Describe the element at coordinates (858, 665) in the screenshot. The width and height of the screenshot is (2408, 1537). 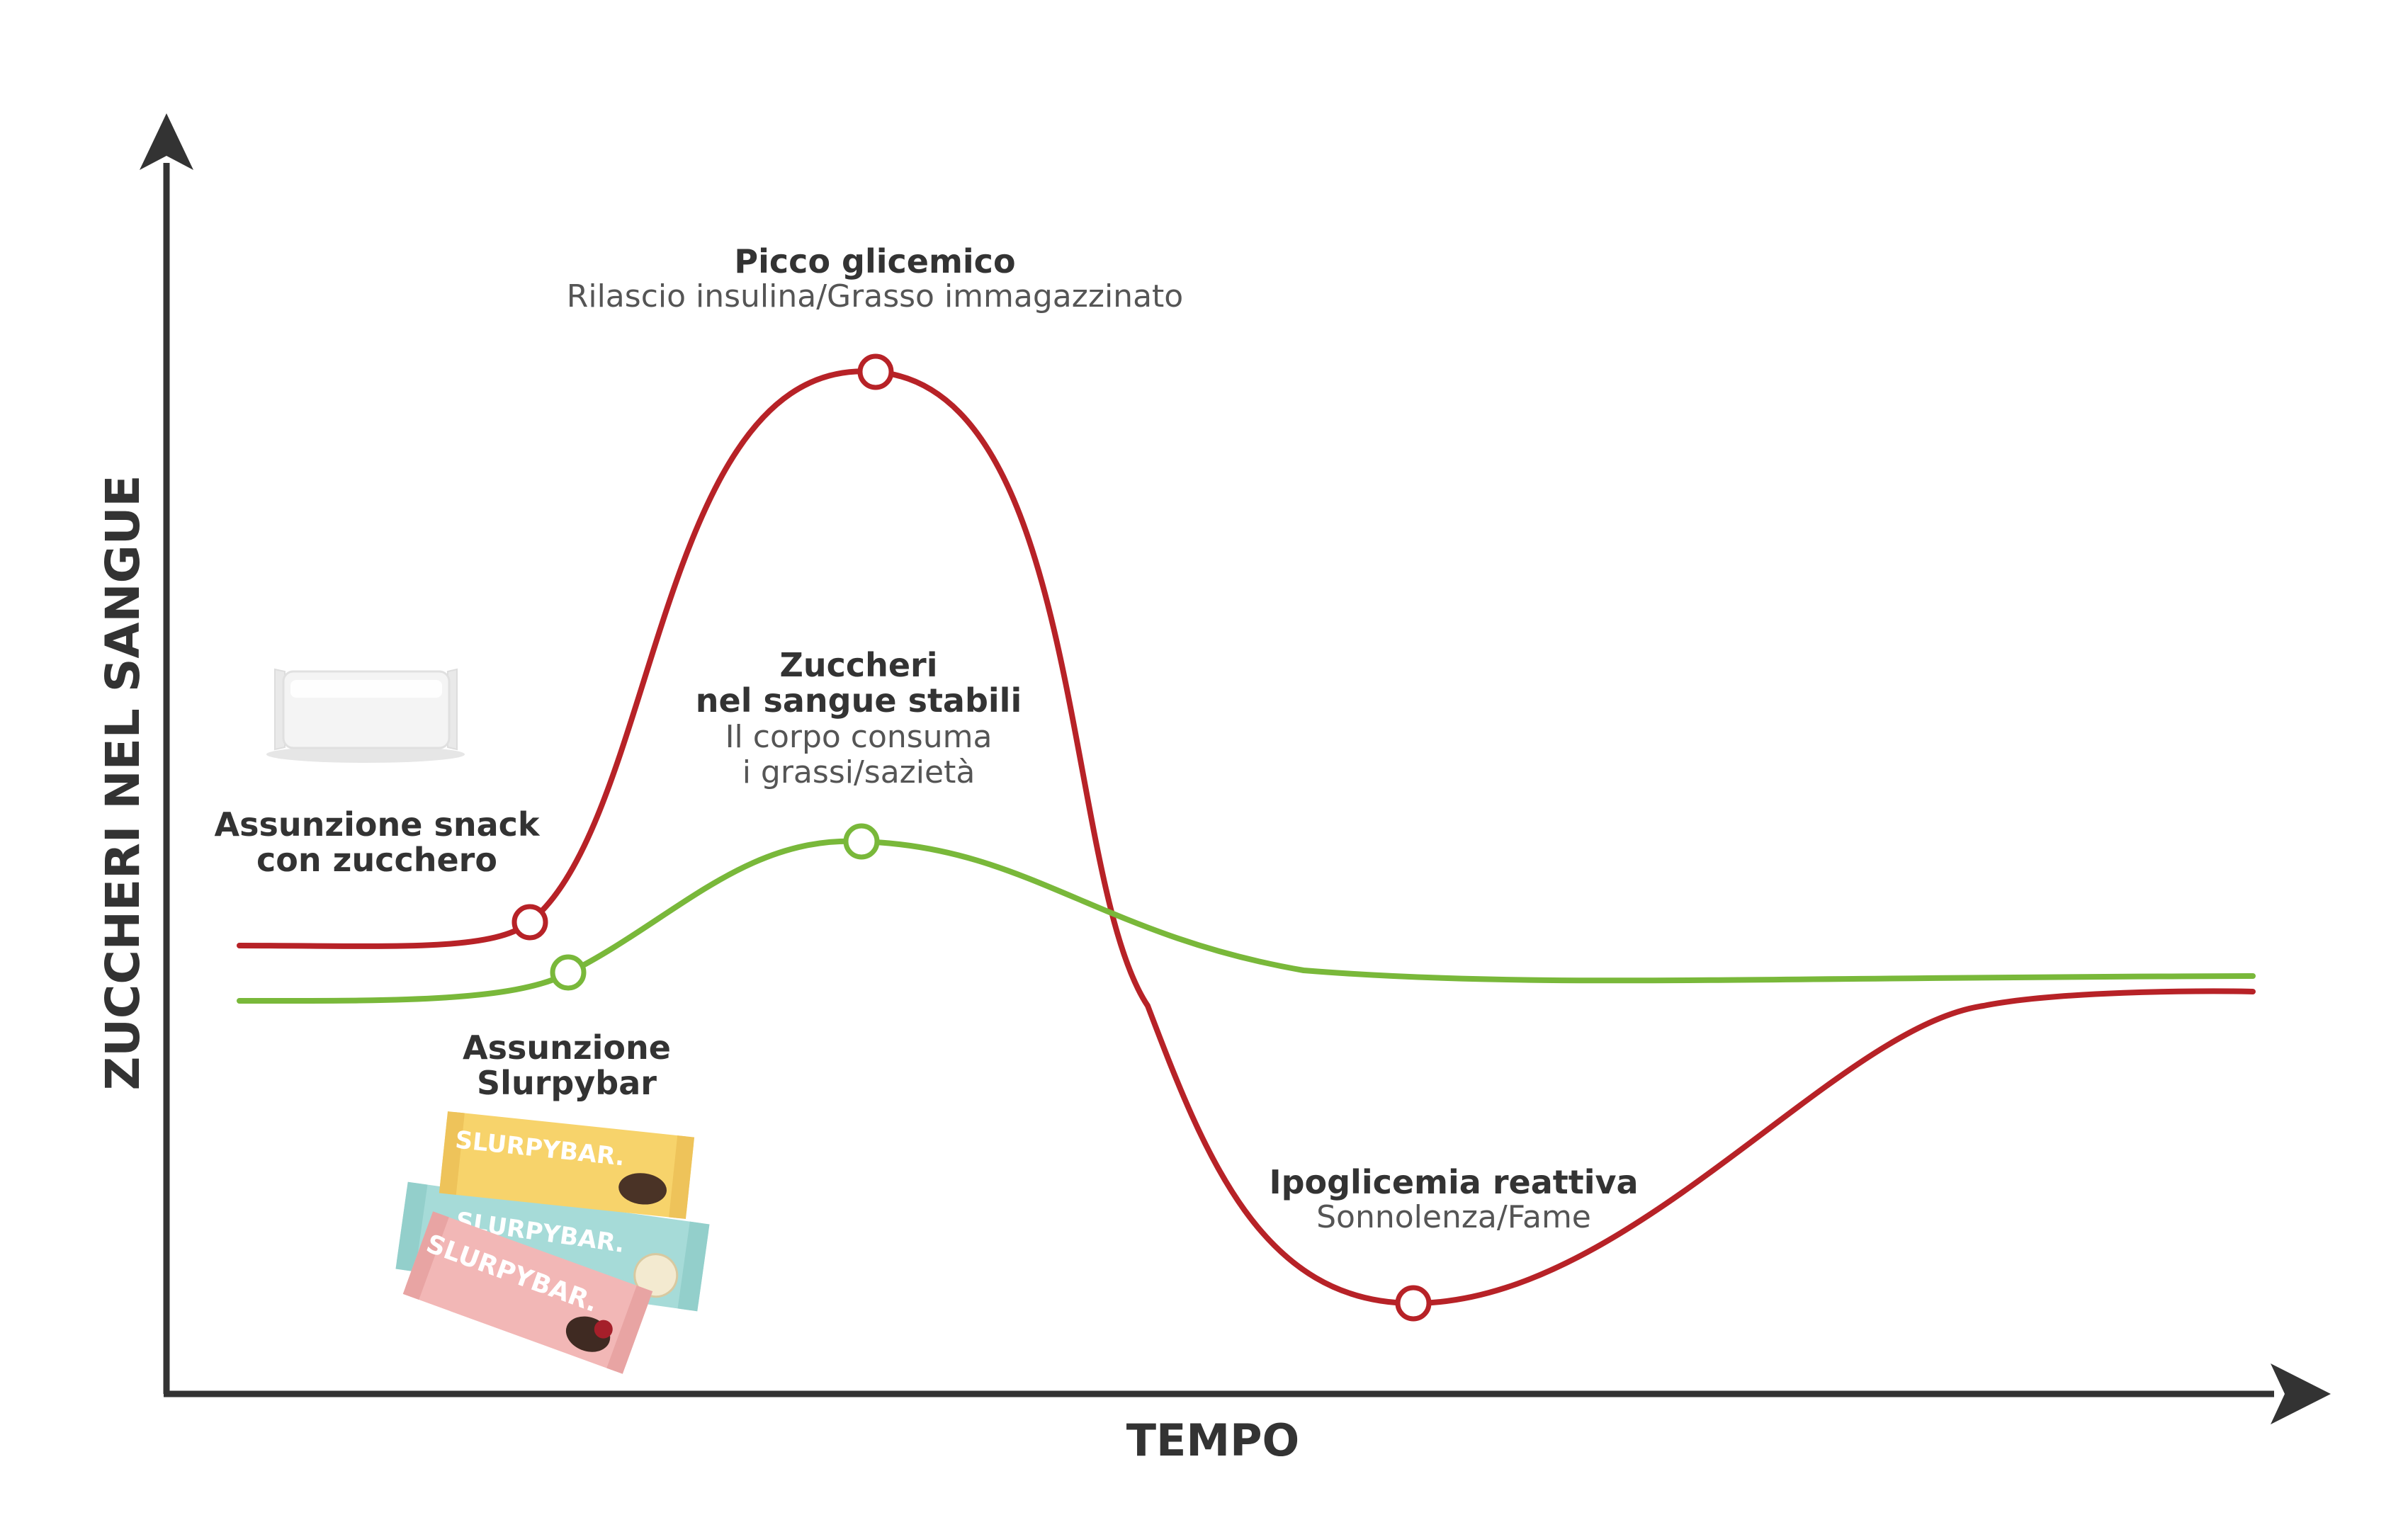
I see `stable-title-line1: Zuccheri` at that location.